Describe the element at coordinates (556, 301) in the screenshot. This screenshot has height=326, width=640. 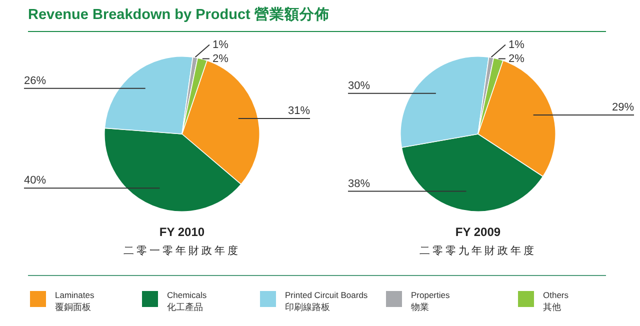
I see `legend-label: Others 其他` at that location.